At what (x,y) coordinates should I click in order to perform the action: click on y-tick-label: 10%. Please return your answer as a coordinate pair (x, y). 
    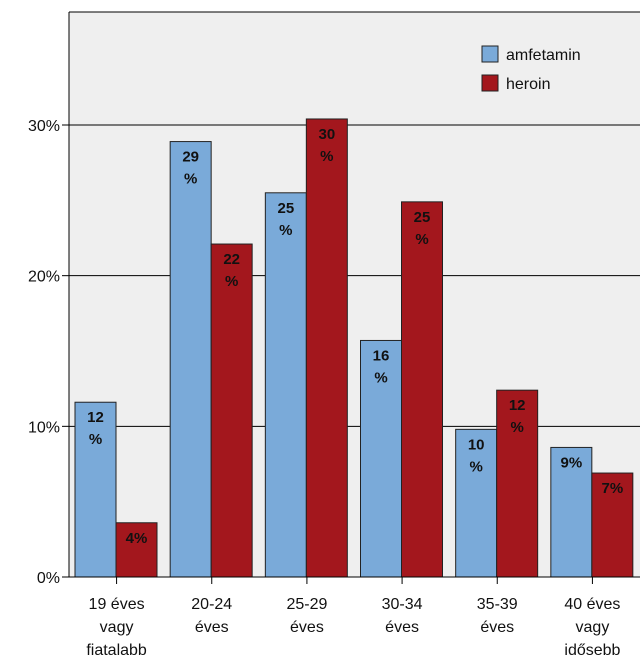
    Looking at the image, I should click on (44, 427).